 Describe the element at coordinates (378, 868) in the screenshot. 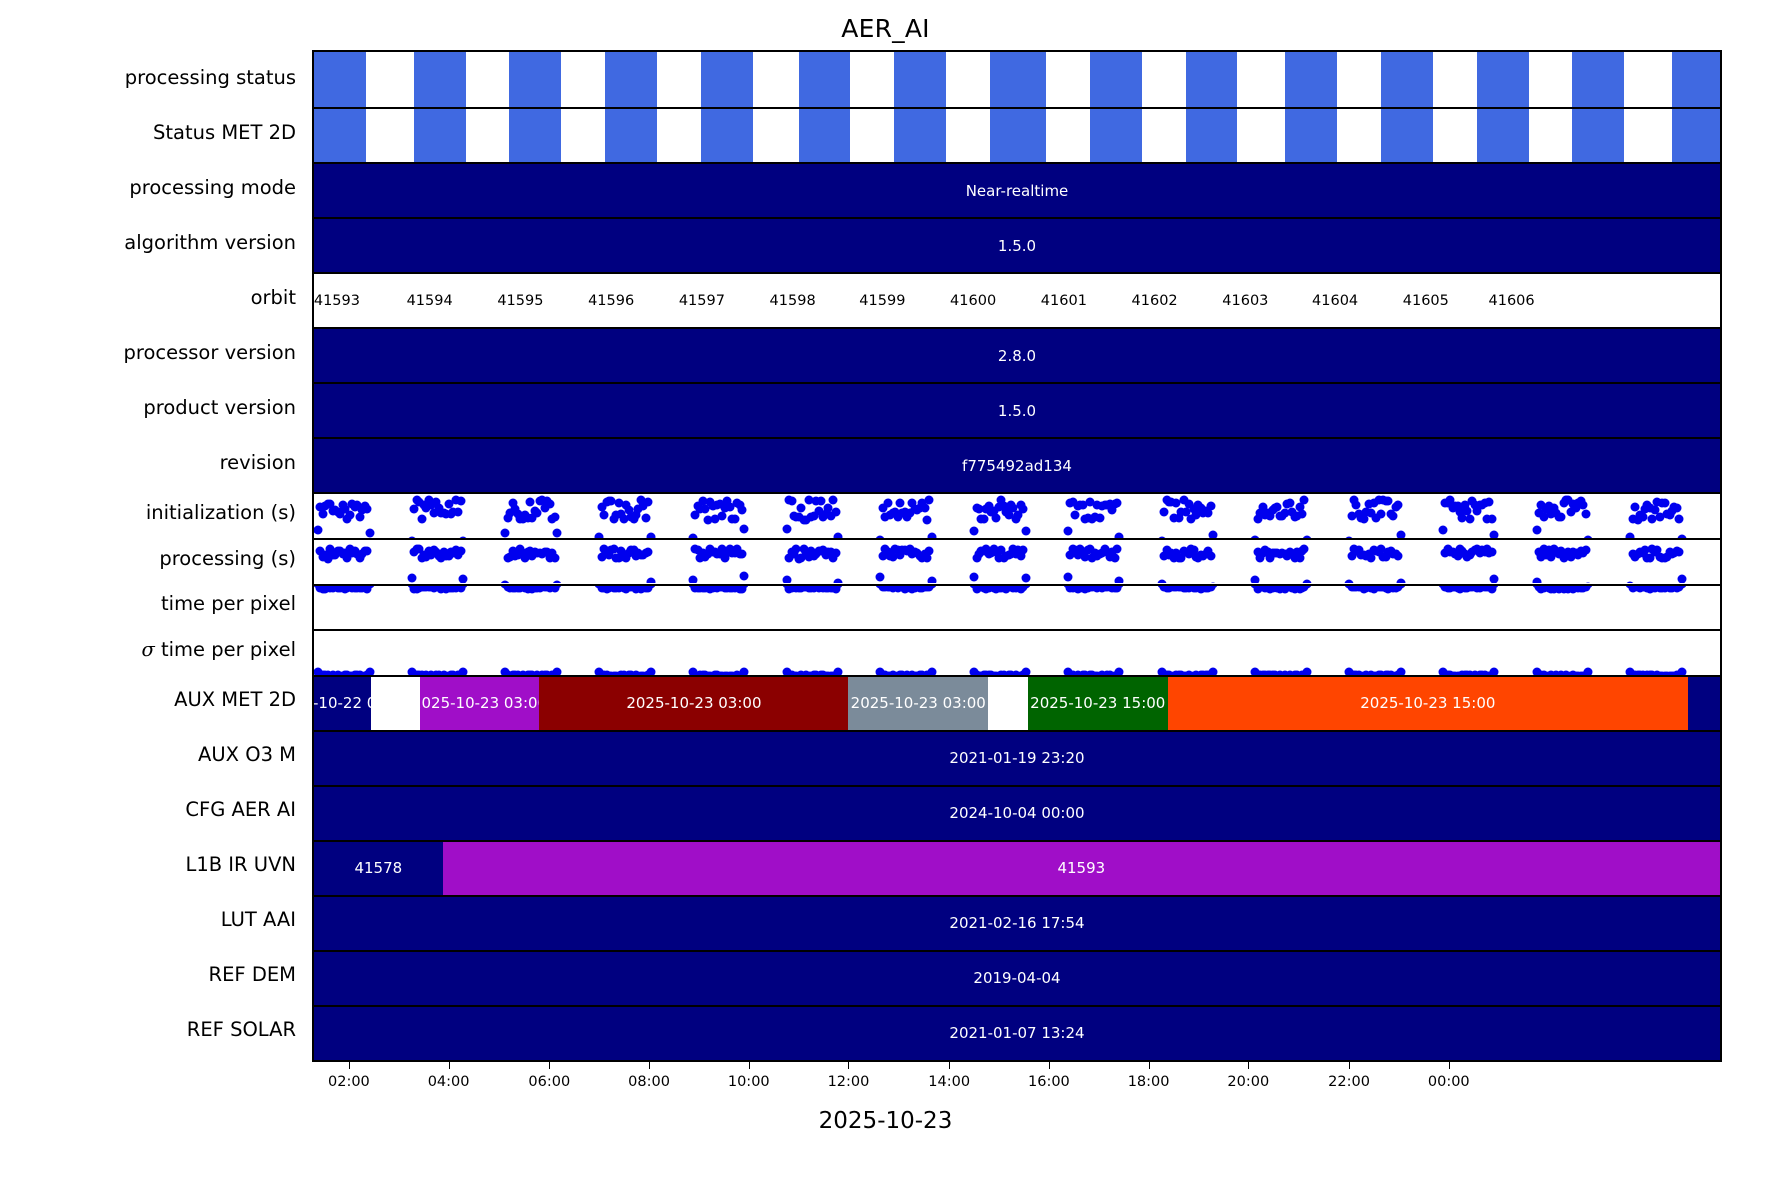

I see `segment-label: 41578` at that location.